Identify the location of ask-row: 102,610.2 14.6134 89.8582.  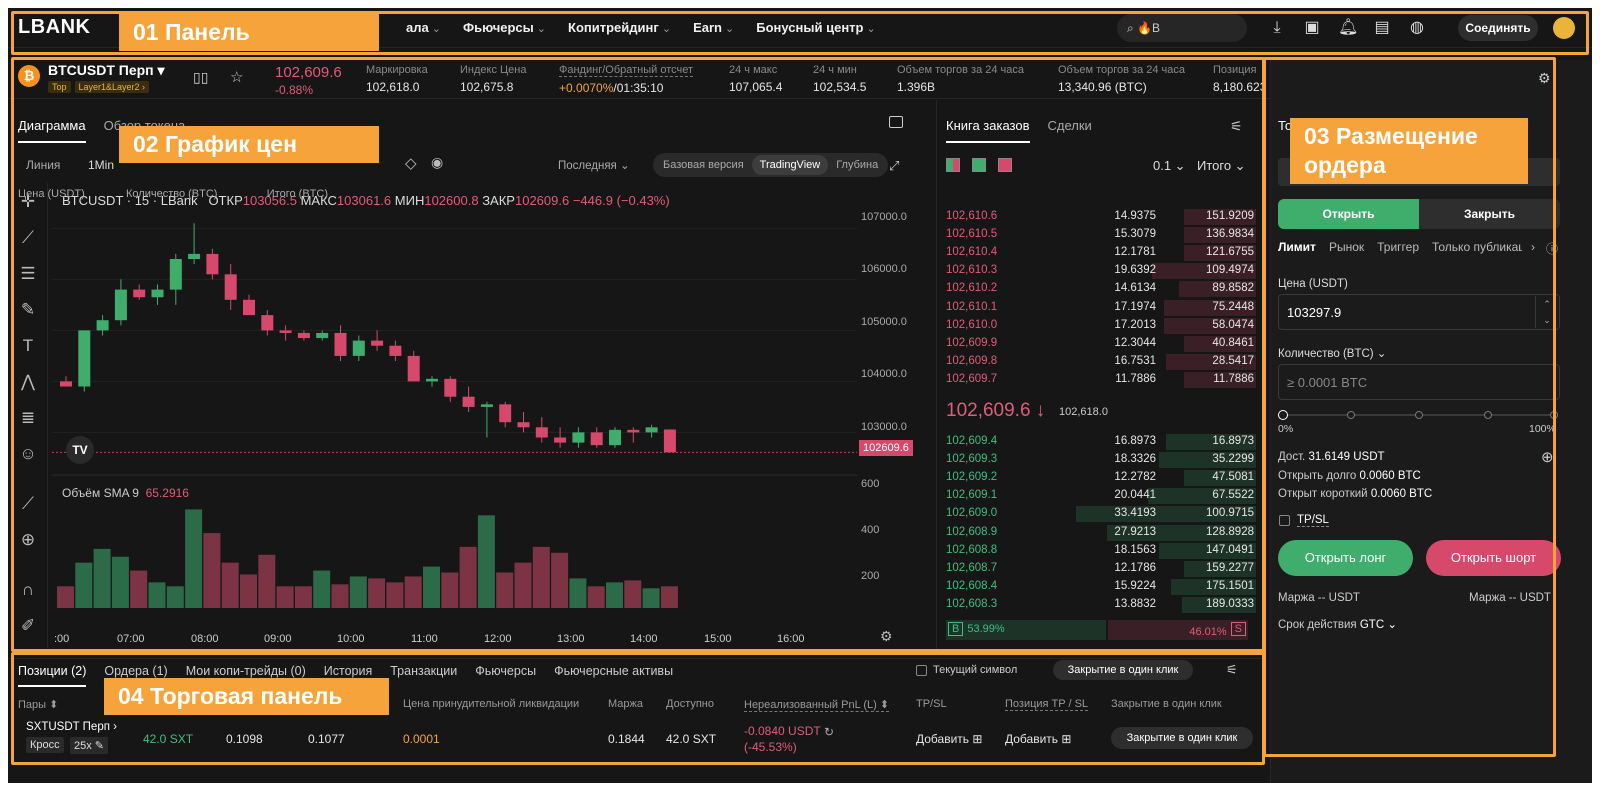
(1101, 289).